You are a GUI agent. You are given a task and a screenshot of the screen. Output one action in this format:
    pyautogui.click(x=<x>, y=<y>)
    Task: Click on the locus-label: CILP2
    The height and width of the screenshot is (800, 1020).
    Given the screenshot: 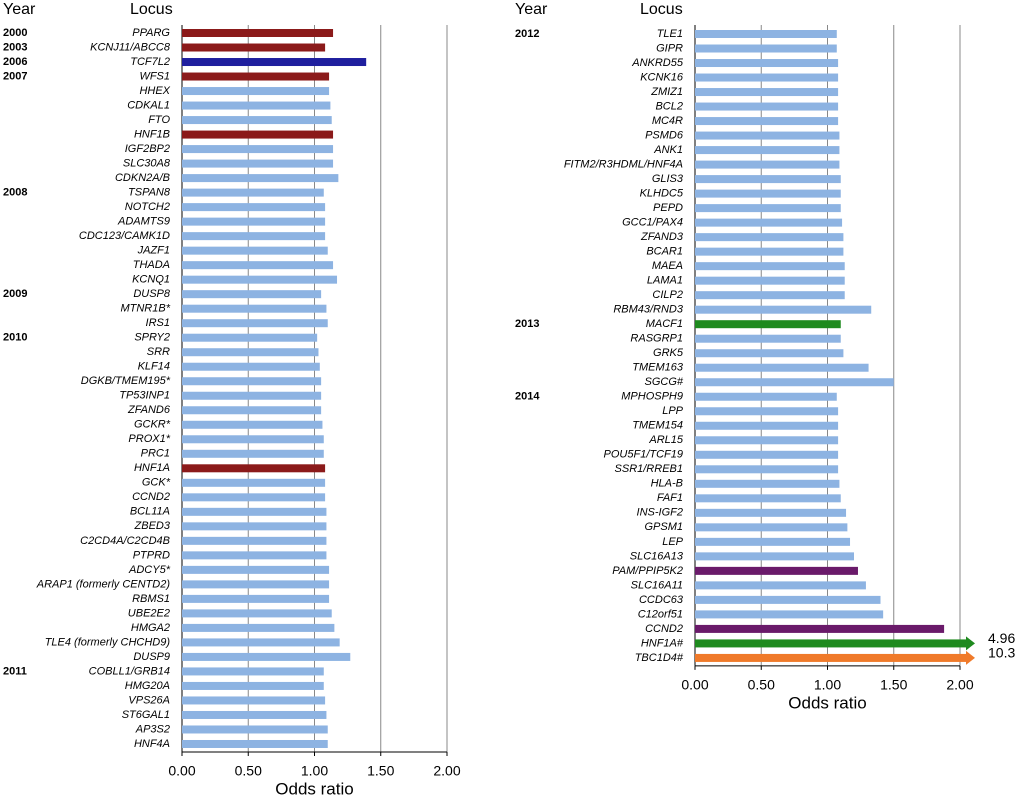 What is the action you would take?
    pyautogui.click(x=667, y=295)
    